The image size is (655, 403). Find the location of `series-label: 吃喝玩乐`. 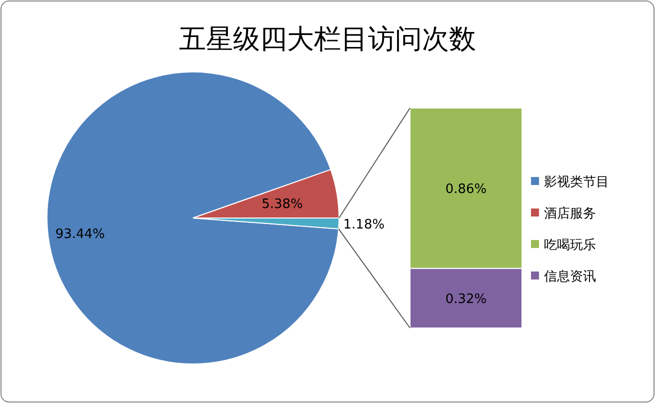

series-label: 吃喝玩乐 is located at coordinates (570, 245).